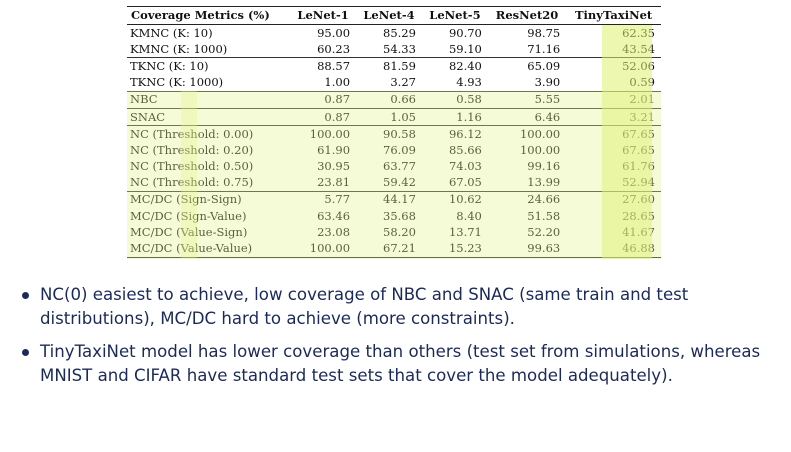 This screenshot has height=452, width=791. What do you see at coordinates (334, 166) in the screenshot?
I see `row-value-cell: 30.95` at bounding box center [334, 166].